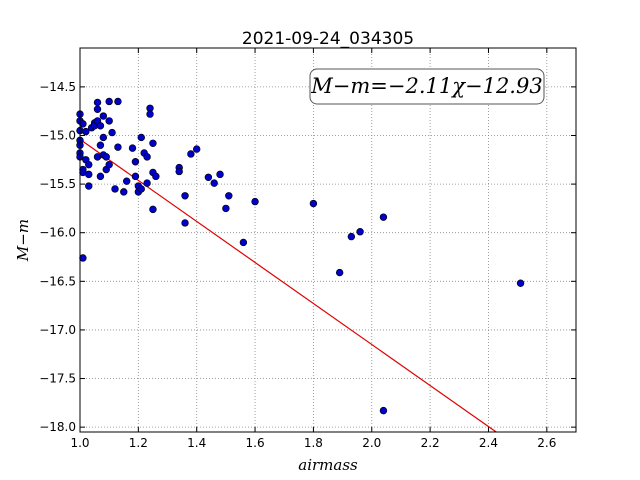 Image resolution: width=640 pixels, height=480 pixels. I want to click on fit-equation-box: M−m=−2.11χ−12.93, so click(427, 86).